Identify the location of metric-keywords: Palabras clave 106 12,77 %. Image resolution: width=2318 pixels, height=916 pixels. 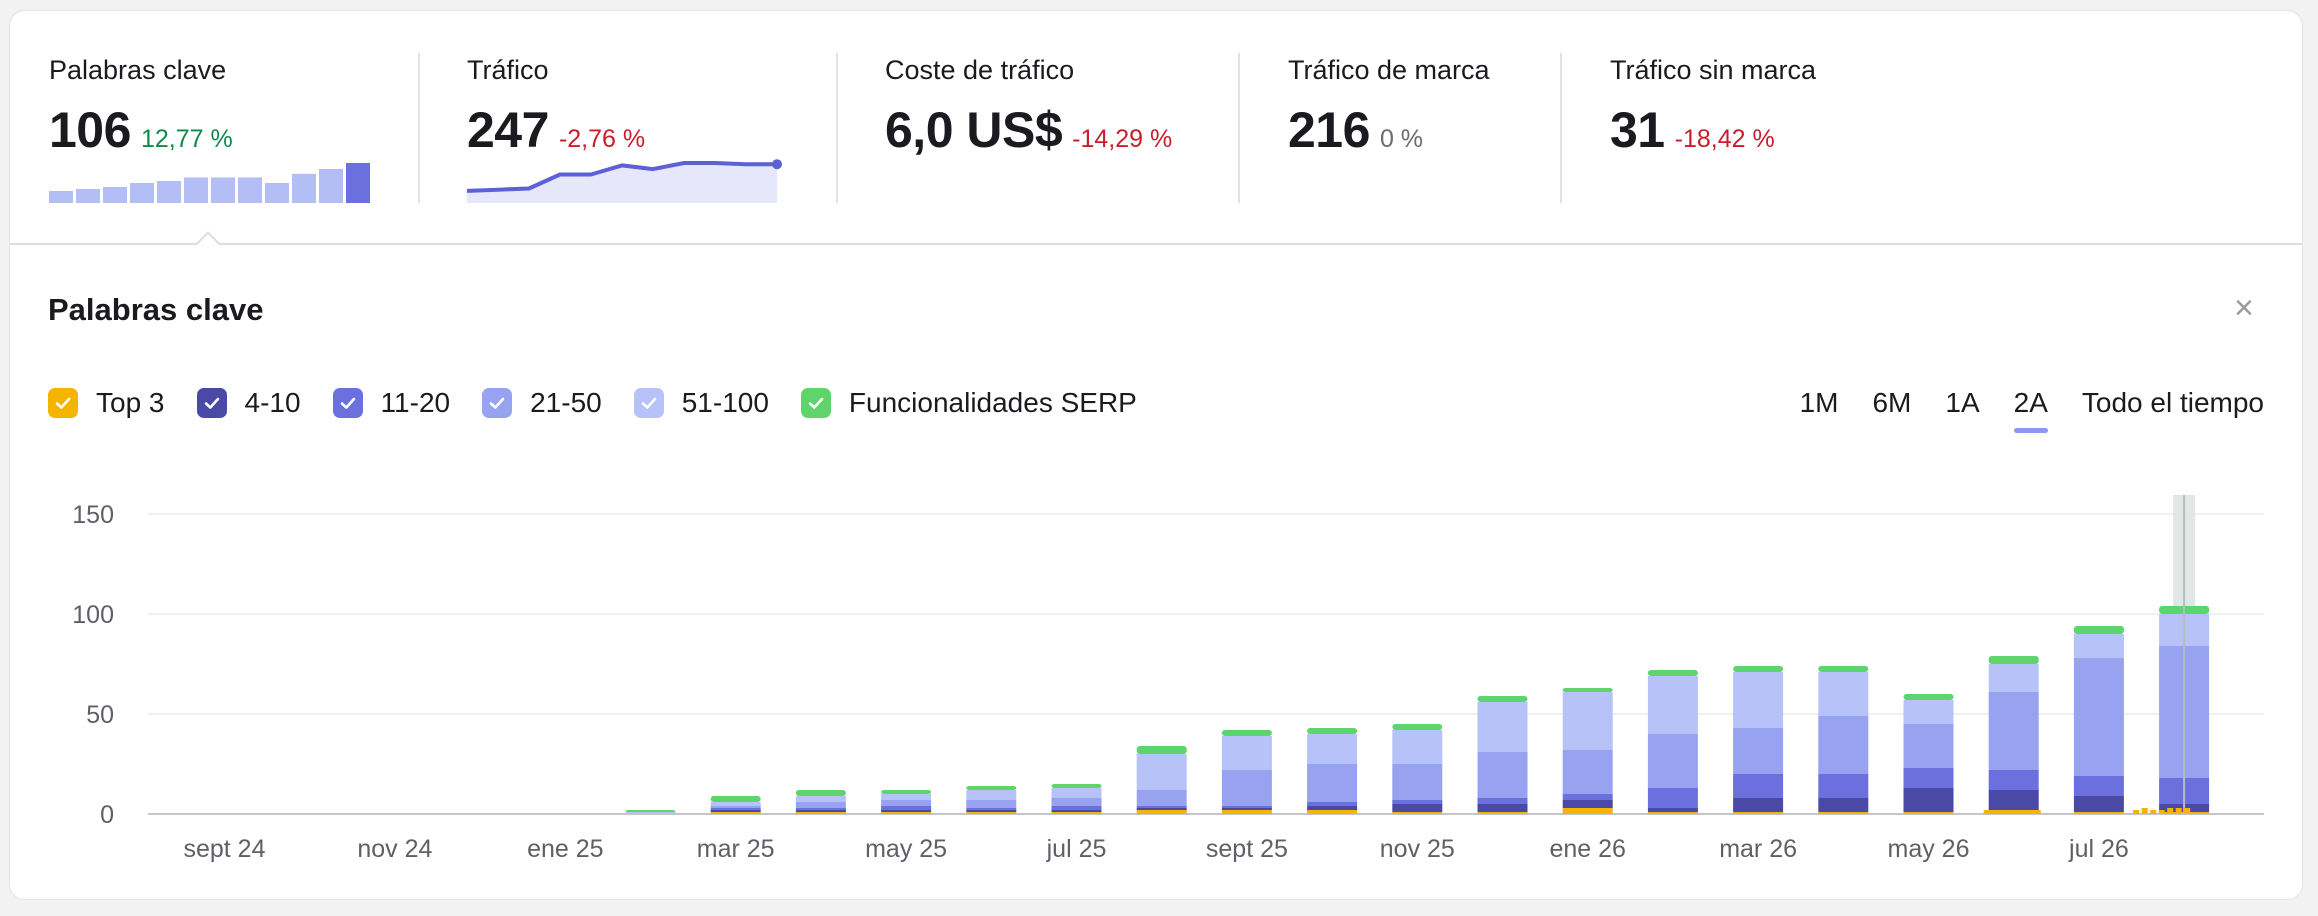
(214, 127).